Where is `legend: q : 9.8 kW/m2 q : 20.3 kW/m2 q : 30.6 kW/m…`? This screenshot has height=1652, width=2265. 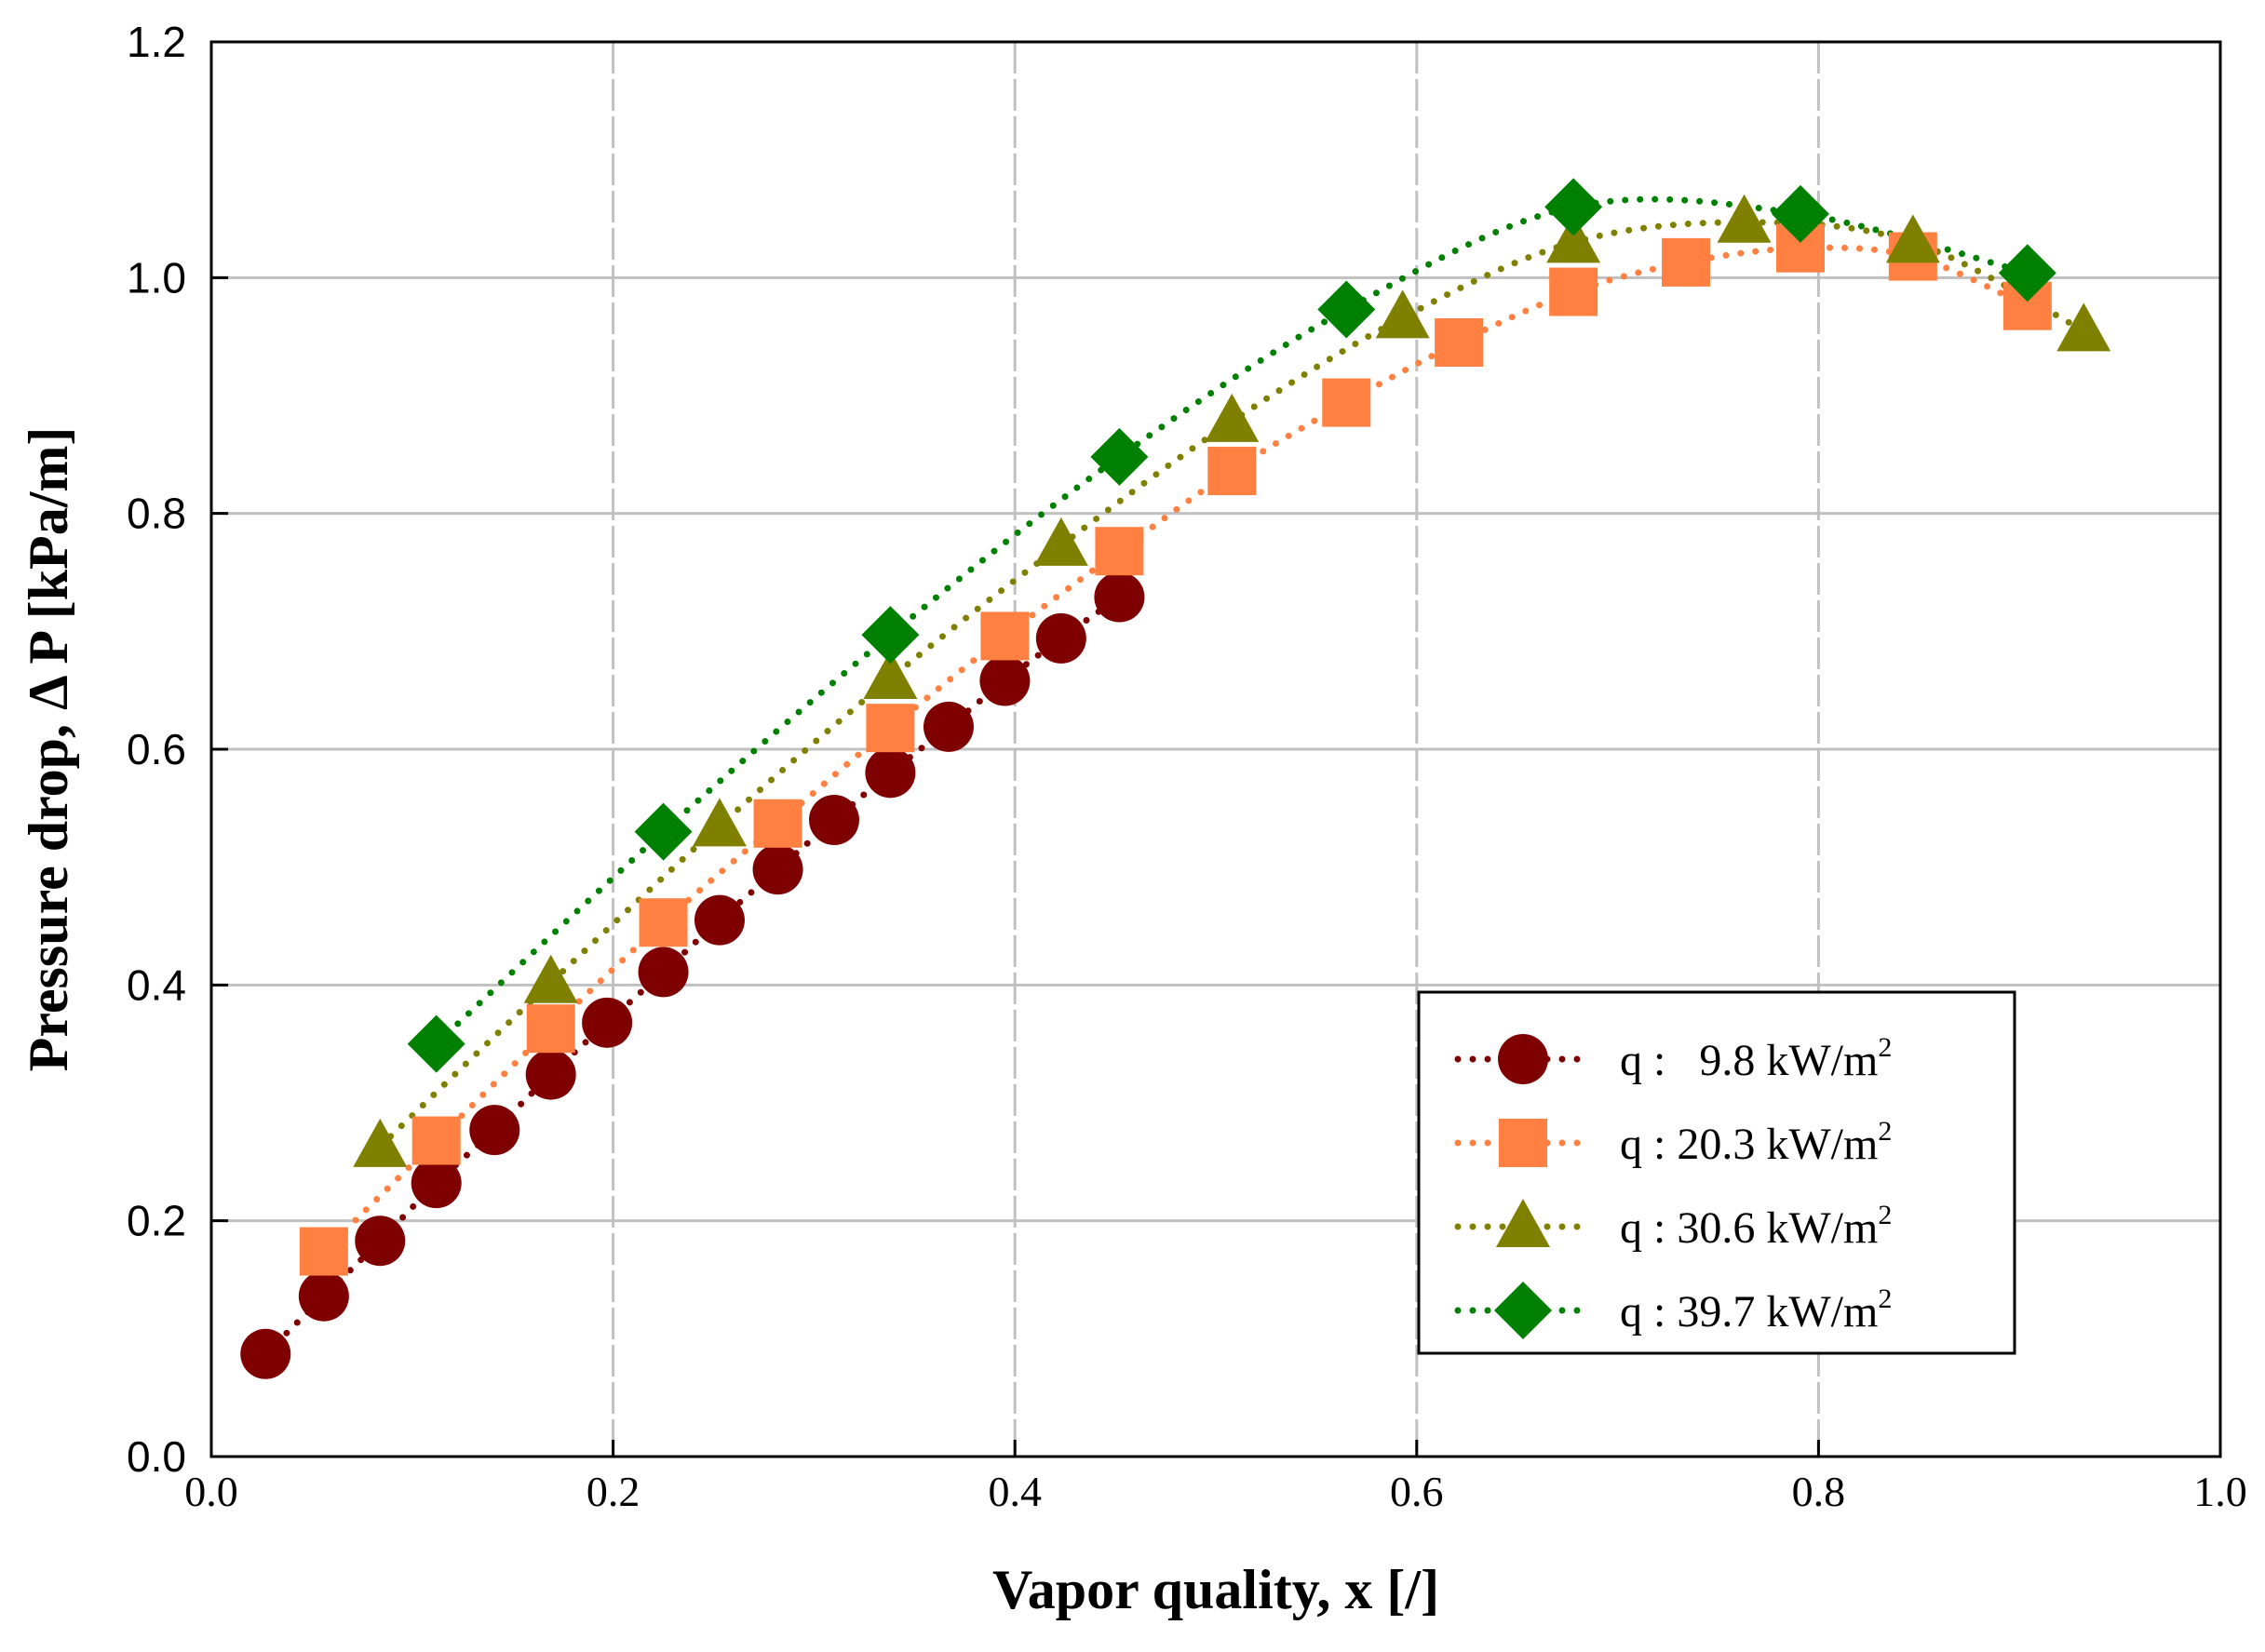 legend: q : 9.8 kW/m2 q : 20.3 kW/m2 q : 30.6 kW/m… is located at coordinates (1716, 1172).